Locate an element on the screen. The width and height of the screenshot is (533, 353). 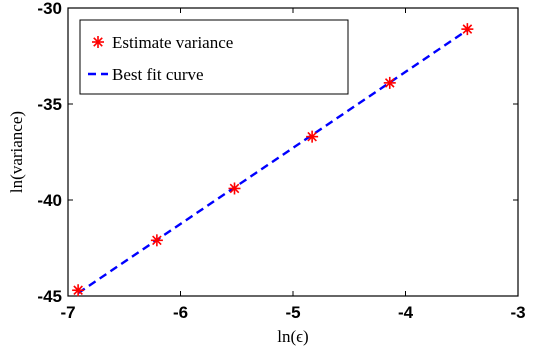
y-tick-label: -35 is located at coordinates (49, 104).